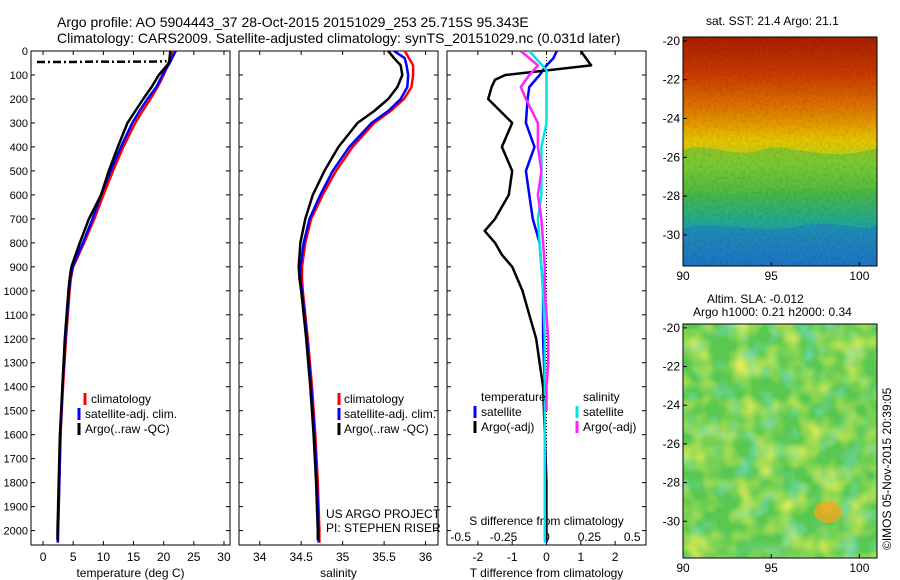  Describe the element at coordinates (19, 268) in the screenshot. I see `depth-tick-label: 900` at that location.